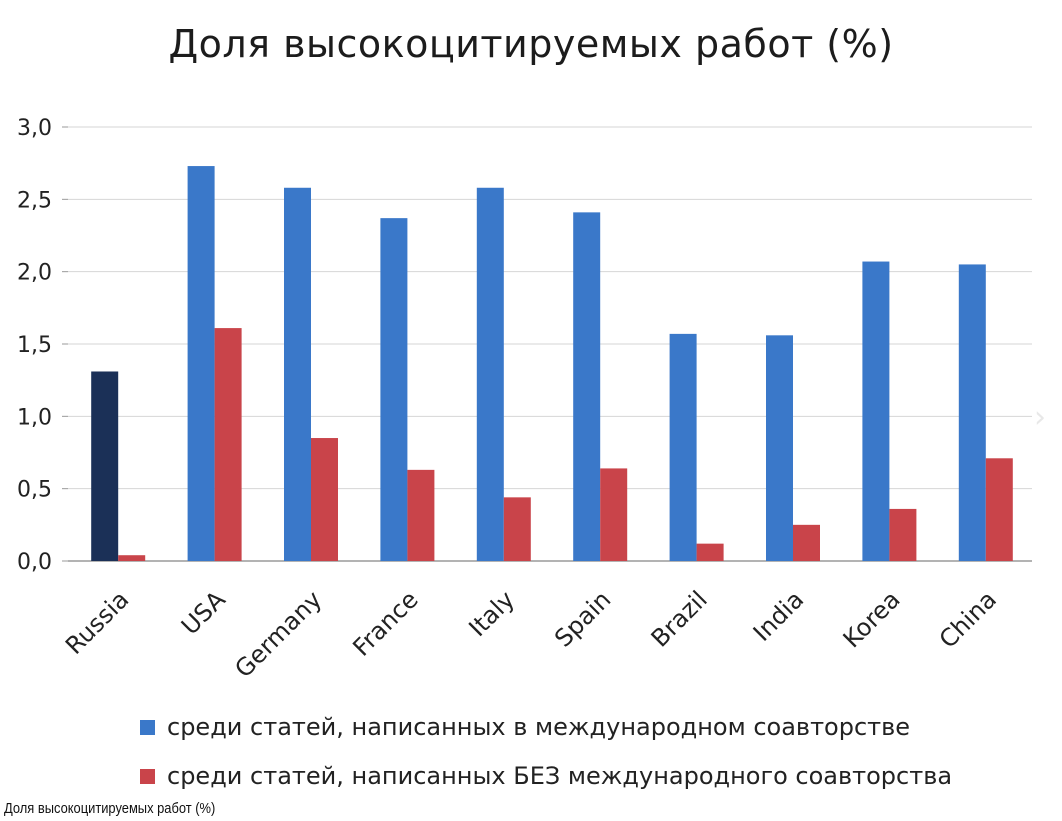 The height and width of the screenshot is (821, 1062). I want to click on y-tick-label: 2,5, so click(34, 200).